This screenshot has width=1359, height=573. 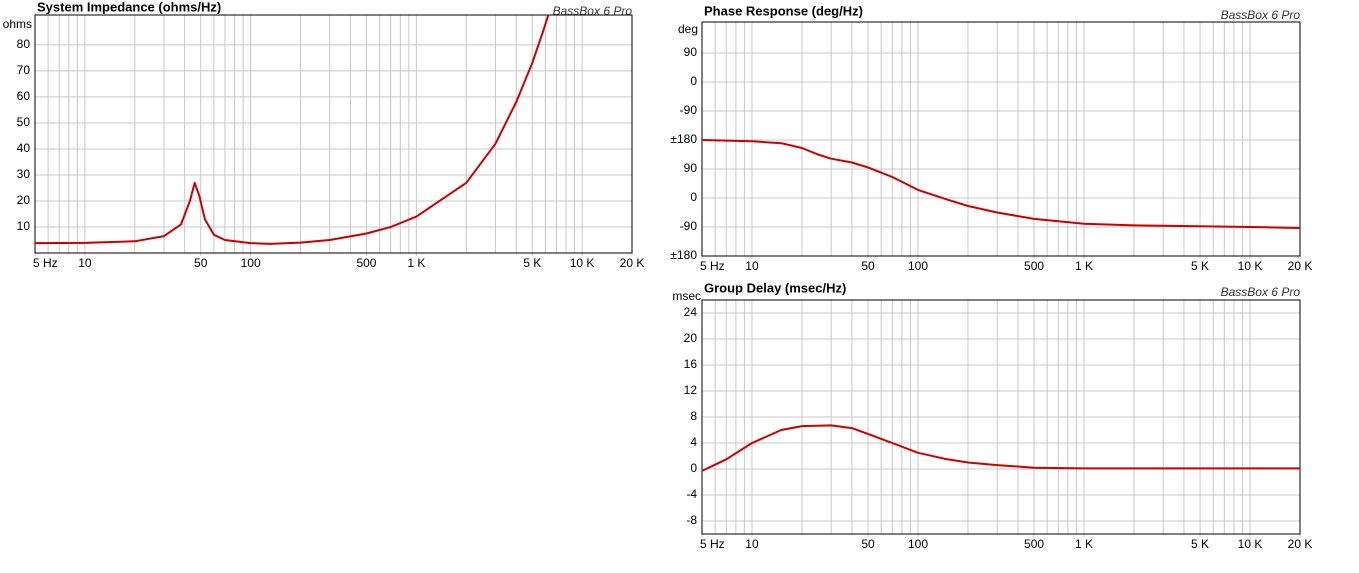 I want to click on y-axis-label: ohms, so click(x=17, y=24).